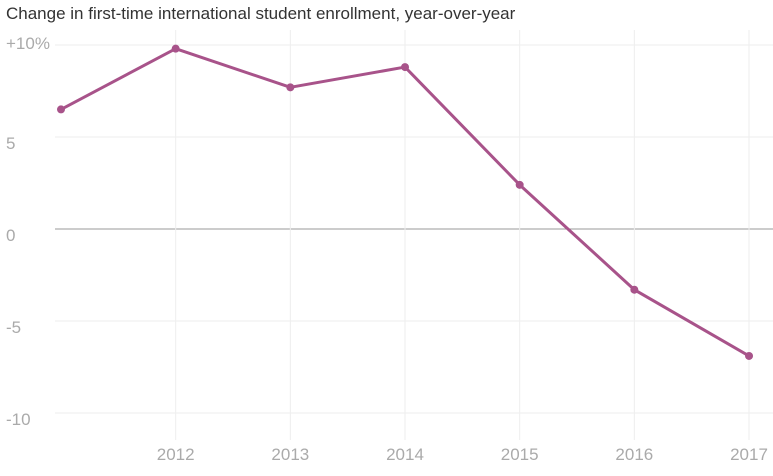 The width and height of the screenshot is (773, 476). What do you see at coordinates (13, 327) in the screenshot?
I see `y-tick-label: -5` at bounding box center [13, 327].